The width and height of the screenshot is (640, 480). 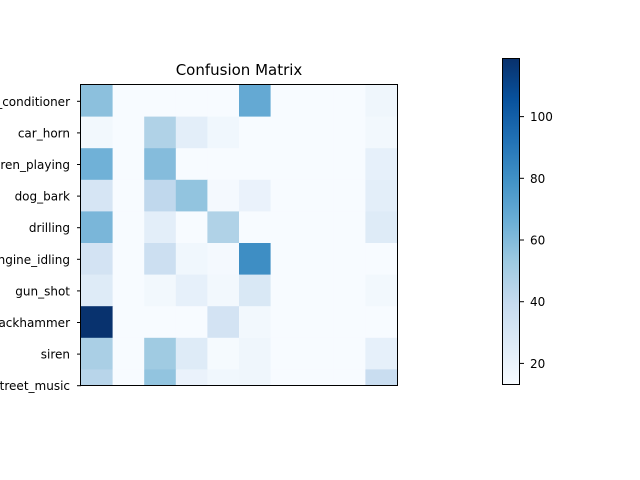 What do you see at coordinates (35, 386) in the screenshot?
I see `row-label: street_music` at bounding box center [35, 386].